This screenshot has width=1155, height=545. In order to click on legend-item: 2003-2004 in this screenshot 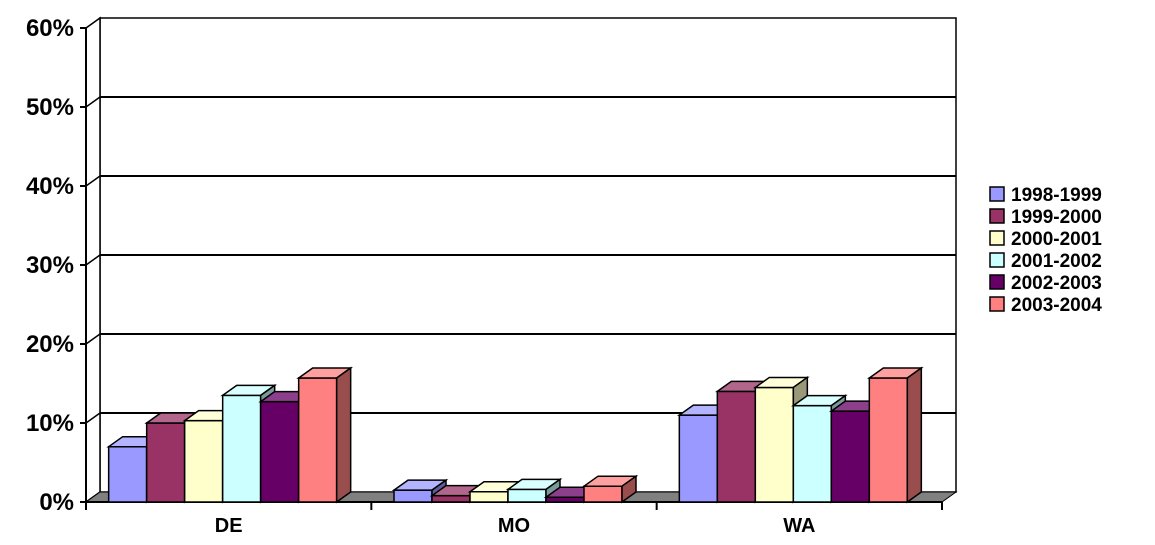, I will do `click(1045, 305)`.